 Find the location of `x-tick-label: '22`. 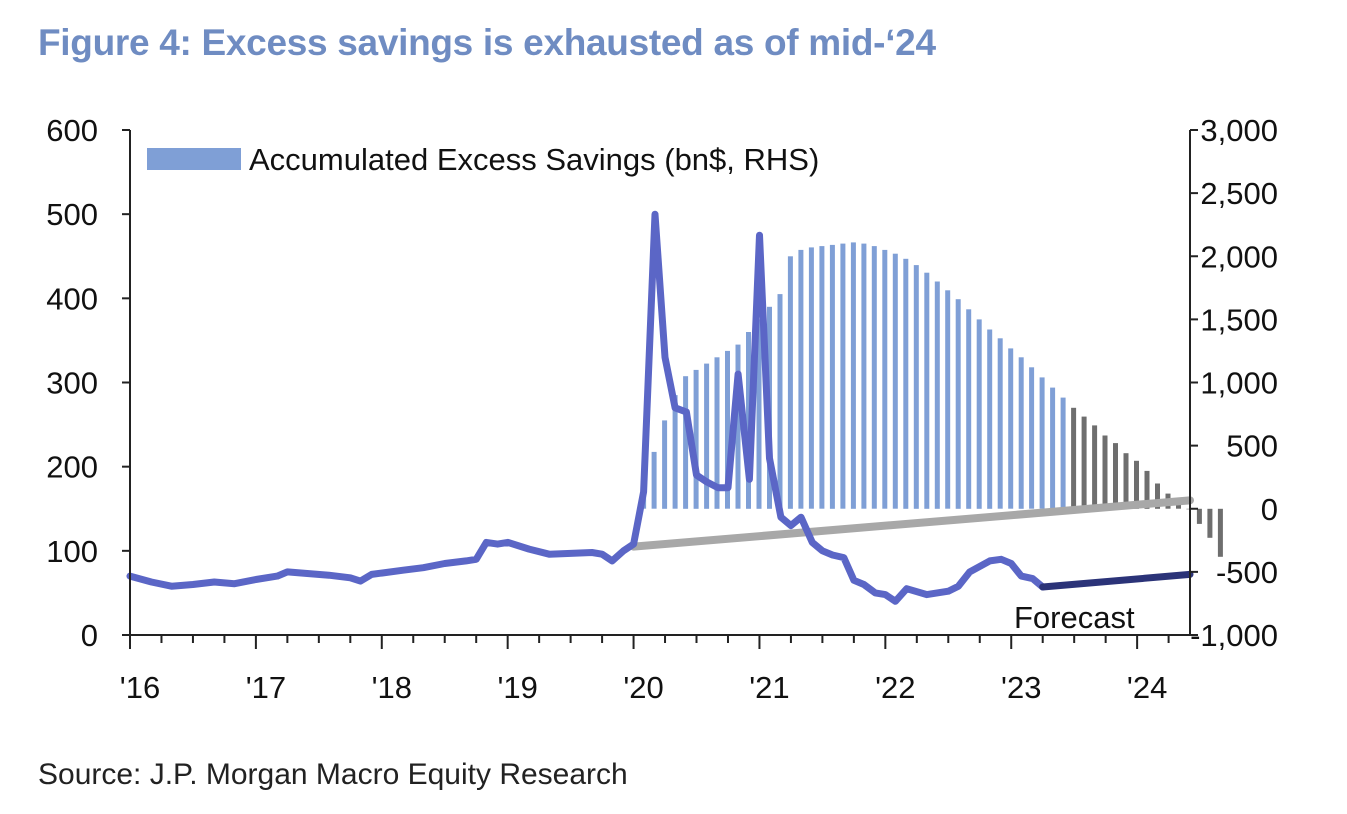

x-tick-label: '22 is located at coordinates (895, 687).